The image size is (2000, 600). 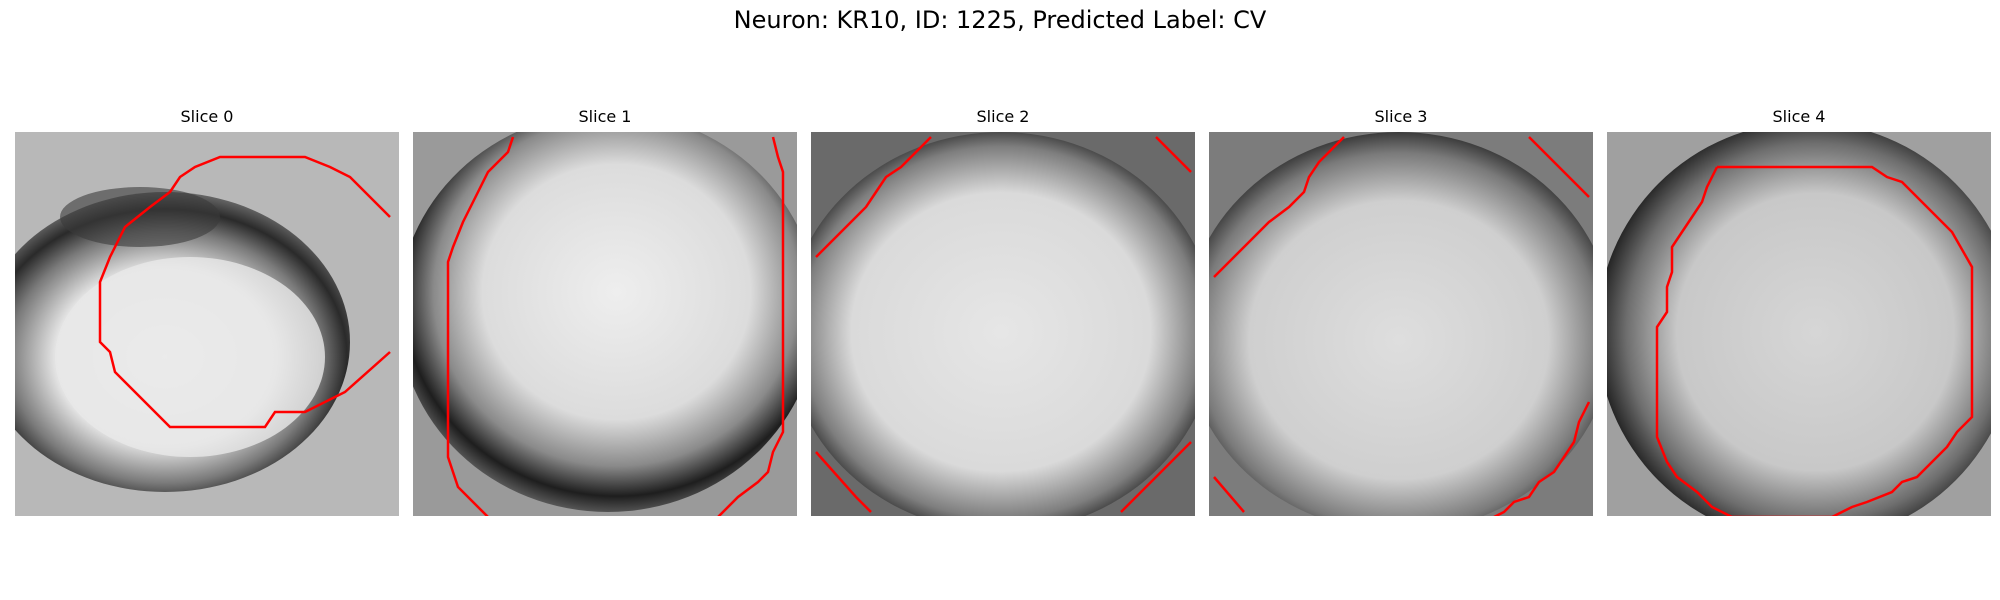 I want to click on slice-title: Slice 0, so click(x=207, y=116).